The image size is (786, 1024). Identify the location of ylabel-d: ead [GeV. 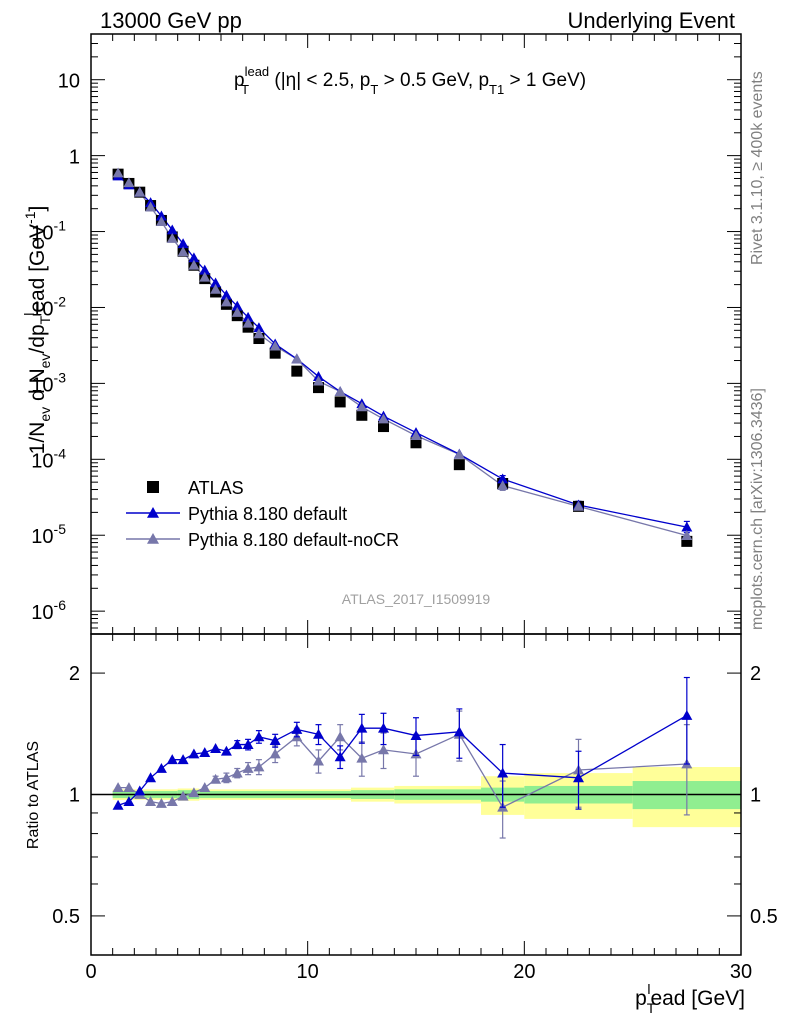
(37, 268).